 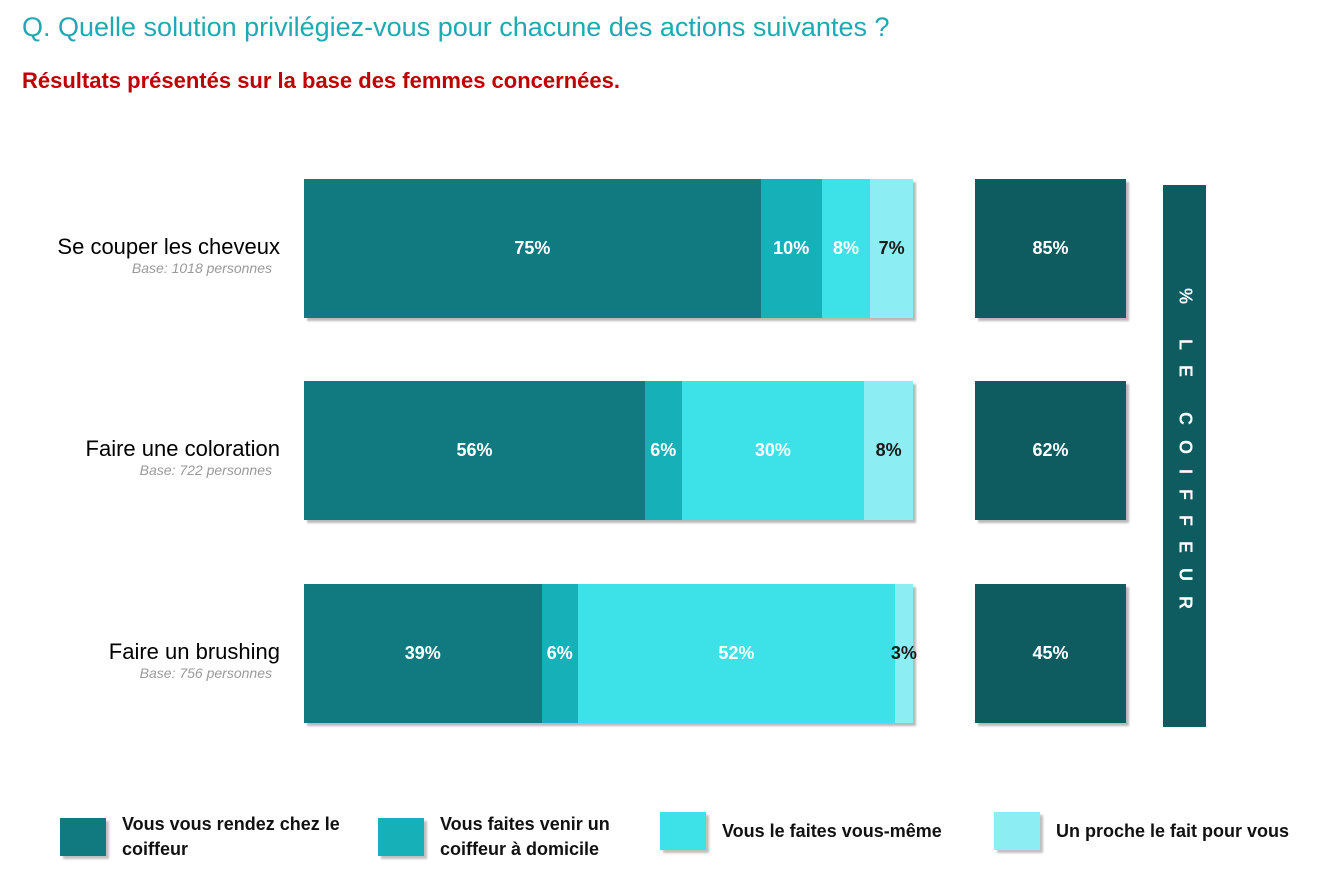 I want to click on category-label: Faire une coloration, so click(x=182, y=448).